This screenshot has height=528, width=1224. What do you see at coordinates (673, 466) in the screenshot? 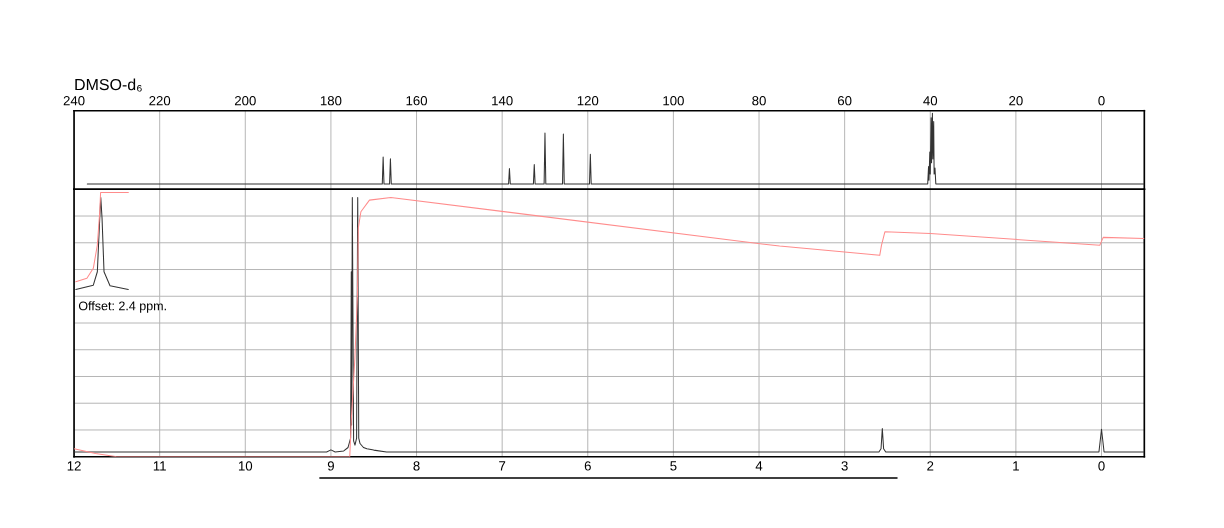
I see `x-tick-label: 5` at bounding box center [673, 466].